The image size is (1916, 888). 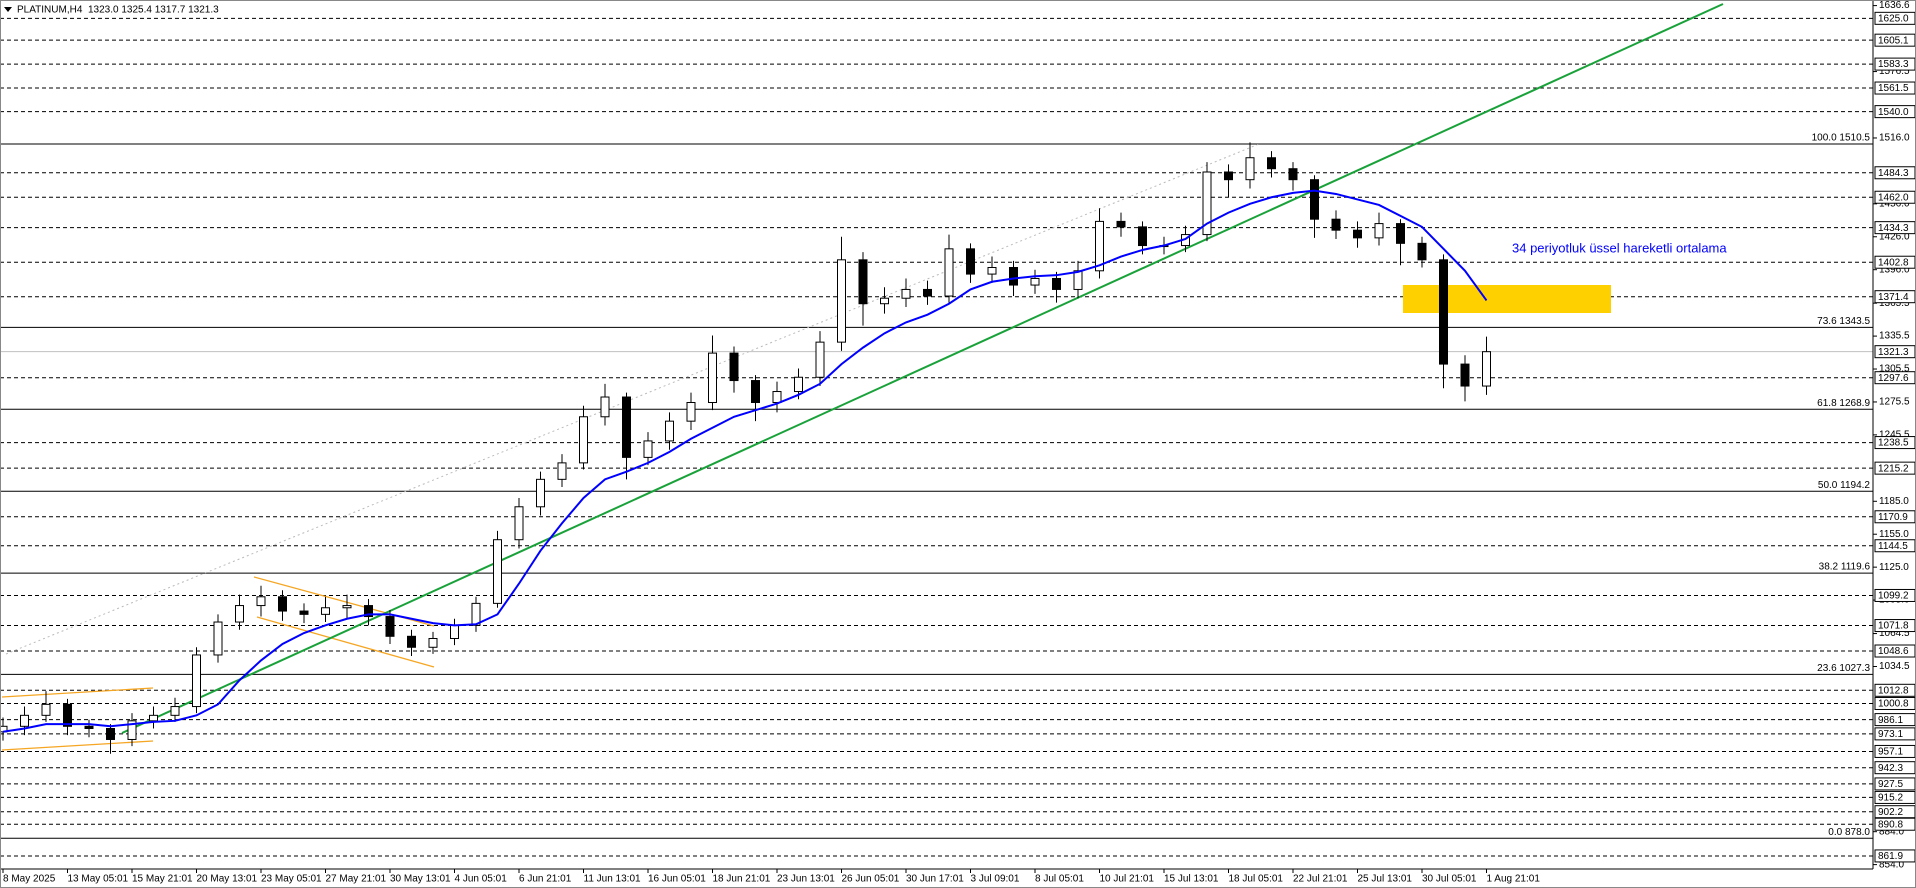 What do you see at coordinates (1894, 501) in the screenshot?
I see `y-tick-label: 1185.0` at bounding box center [1894, 501].